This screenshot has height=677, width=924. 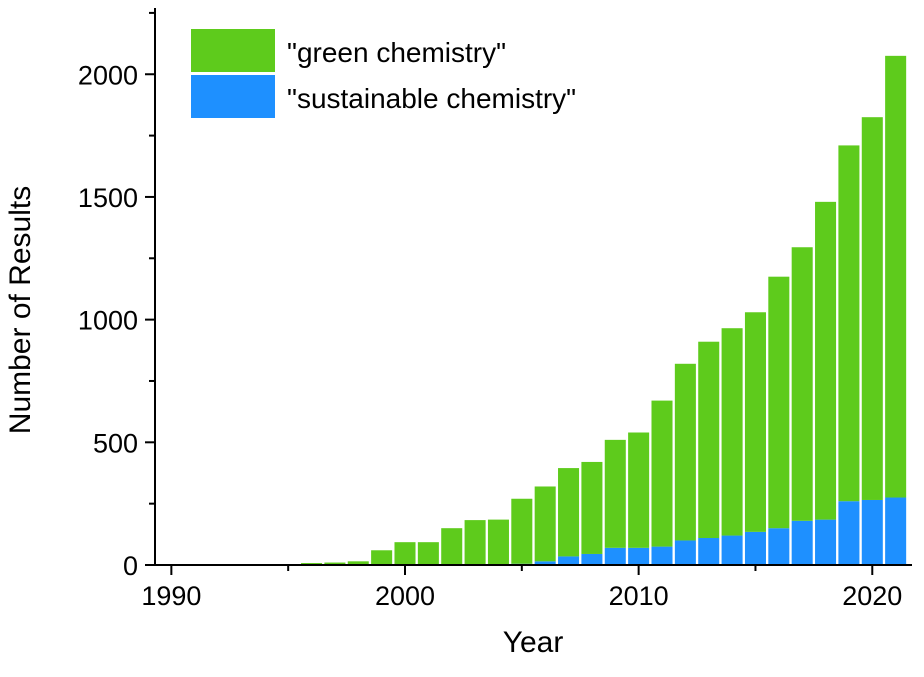 I want to click on bar-green-chemistry-2008, so click(x=592, y=507).